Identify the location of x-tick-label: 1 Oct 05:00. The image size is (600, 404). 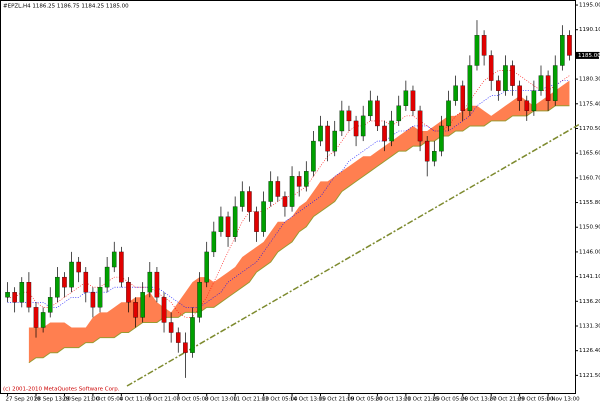
(107, 400).